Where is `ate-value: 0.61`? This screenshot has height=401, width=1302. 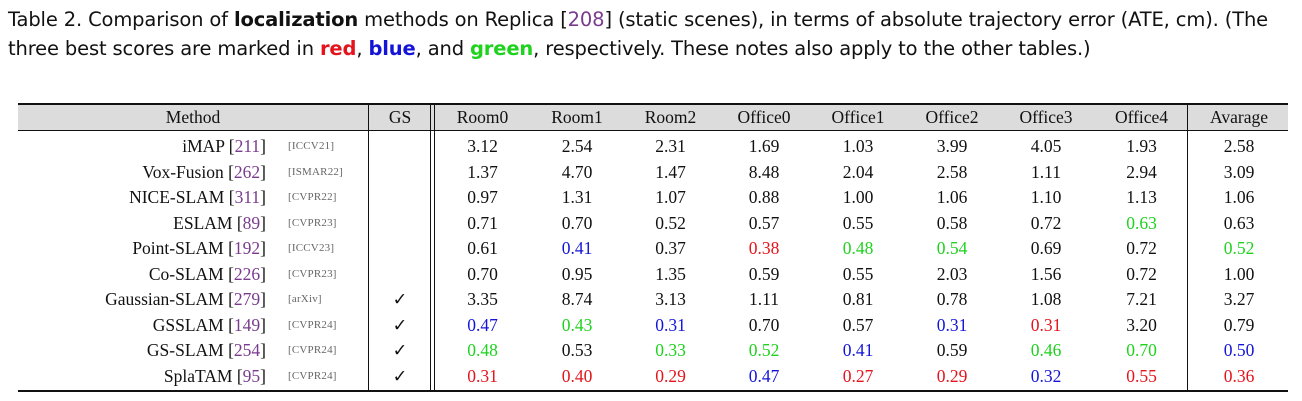
ate-value: 0.61 is located at coordinates (482, 248).